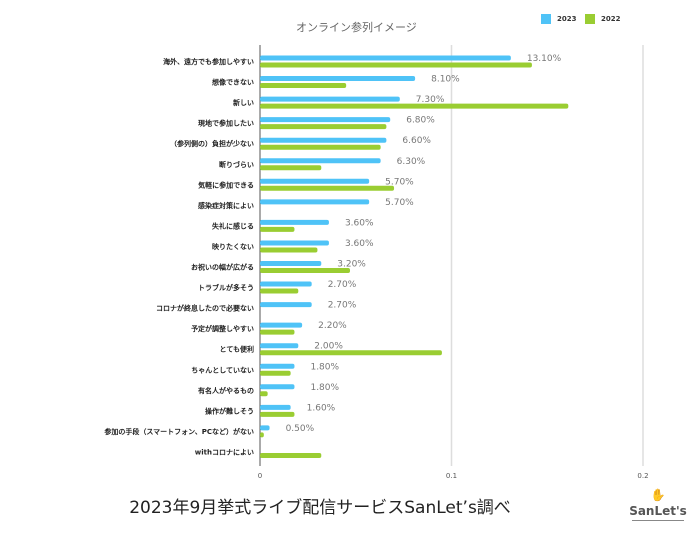  I want to click on data-label: 3.20%, so click(351, 265).